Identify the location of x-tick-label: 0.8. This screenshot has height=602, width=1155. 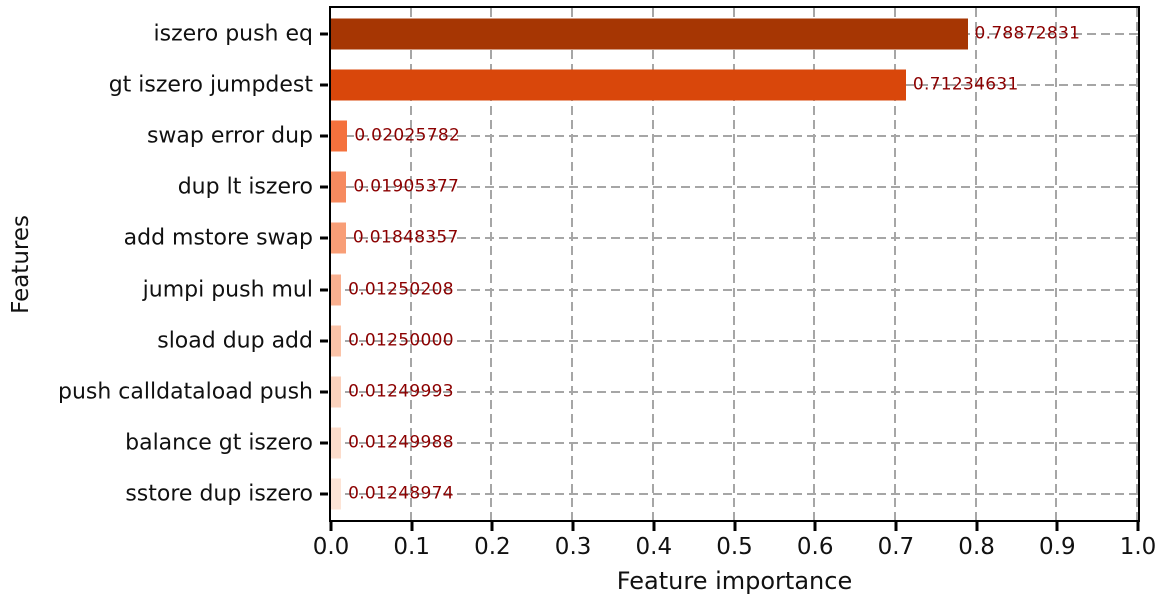
(976, 547).